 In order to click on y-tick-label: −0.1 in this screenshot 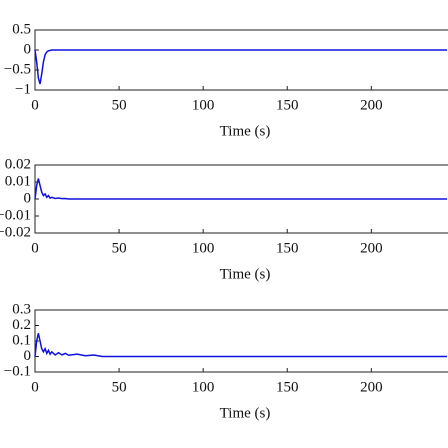, I will do `click(17, 371)`.